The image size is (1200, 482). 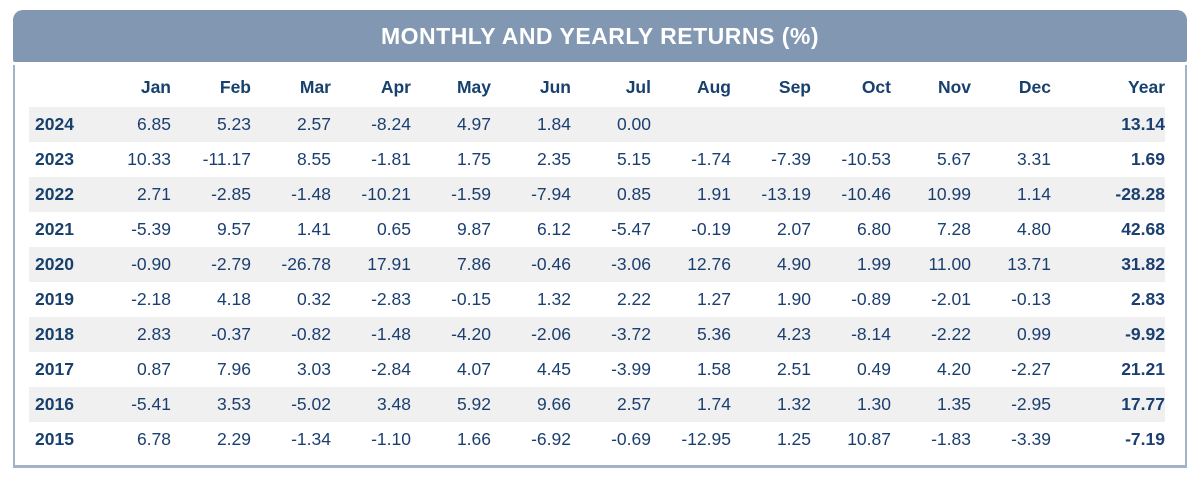 I want to click on return-value-cell: 42.68, so click(x=1143, y=229).